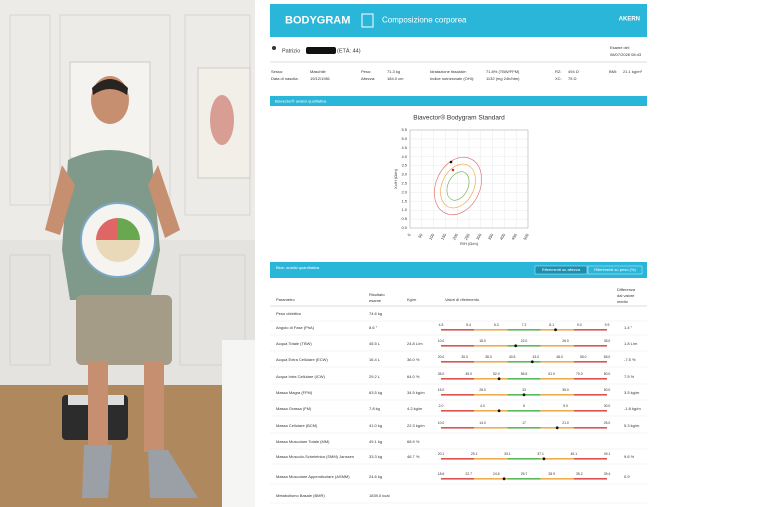 The height and width of the screenshot is (507, 761). I want to click on ref-value: 45.0, so click(468, 374).